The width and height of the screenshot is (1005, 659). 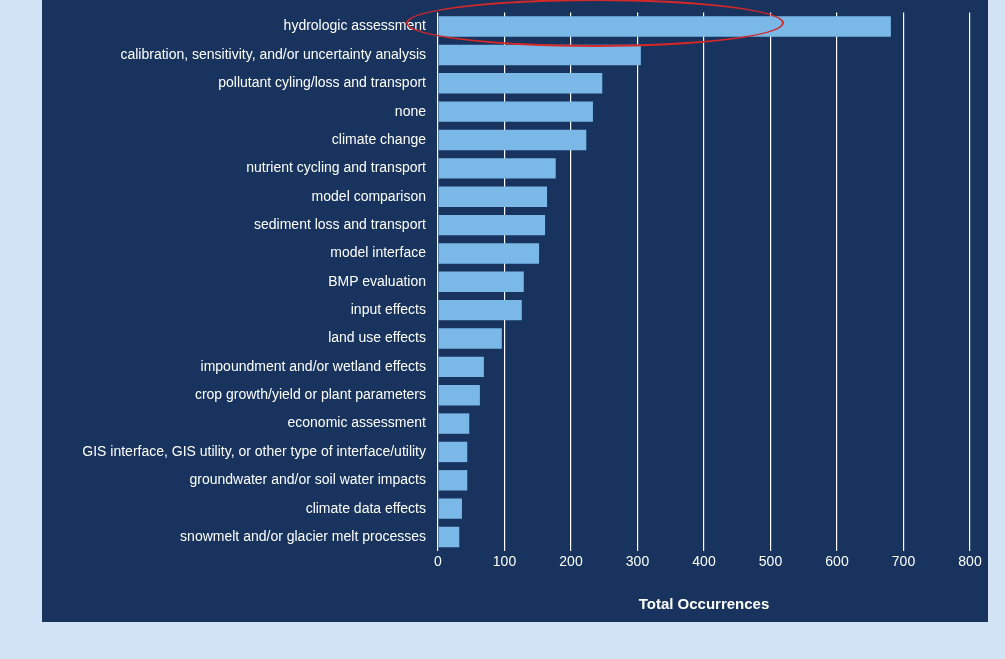 What do you see at coordinates (322, 82) in the screenshot?
I see `y-tick-label: pollutant cyling/loss and transport` at bounding box center [322, 82].